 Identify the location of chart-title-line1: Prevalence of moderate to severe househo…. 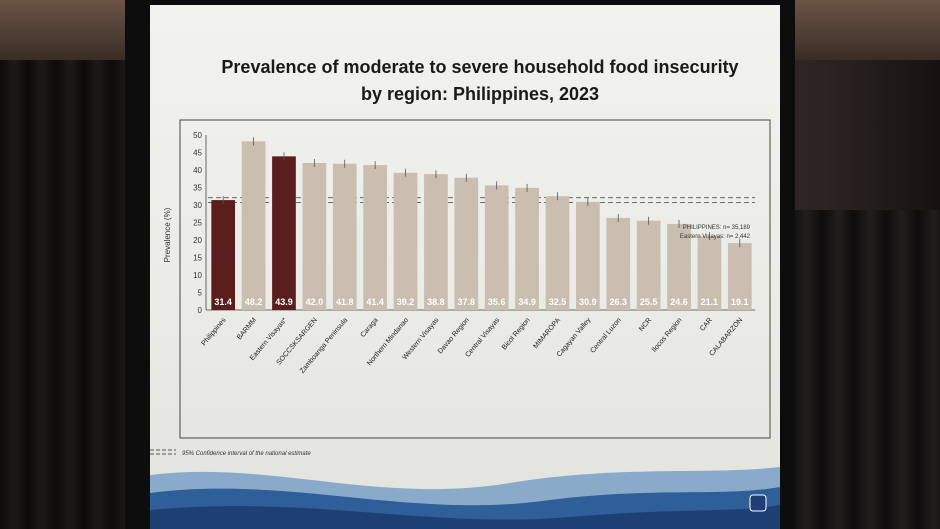
(479, 67).